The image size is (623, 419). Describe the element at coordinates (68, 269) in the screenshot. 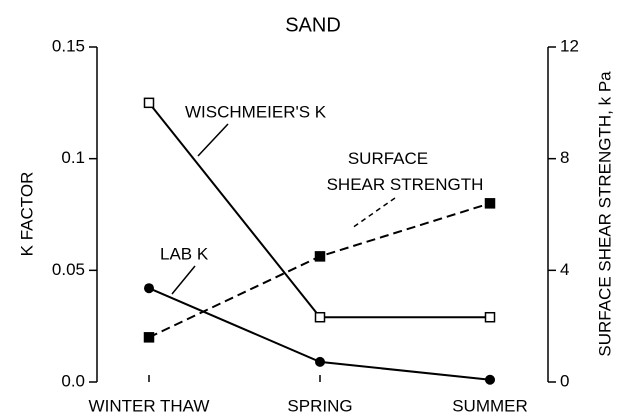

I see `y-tick-label: 0.05` at that location.